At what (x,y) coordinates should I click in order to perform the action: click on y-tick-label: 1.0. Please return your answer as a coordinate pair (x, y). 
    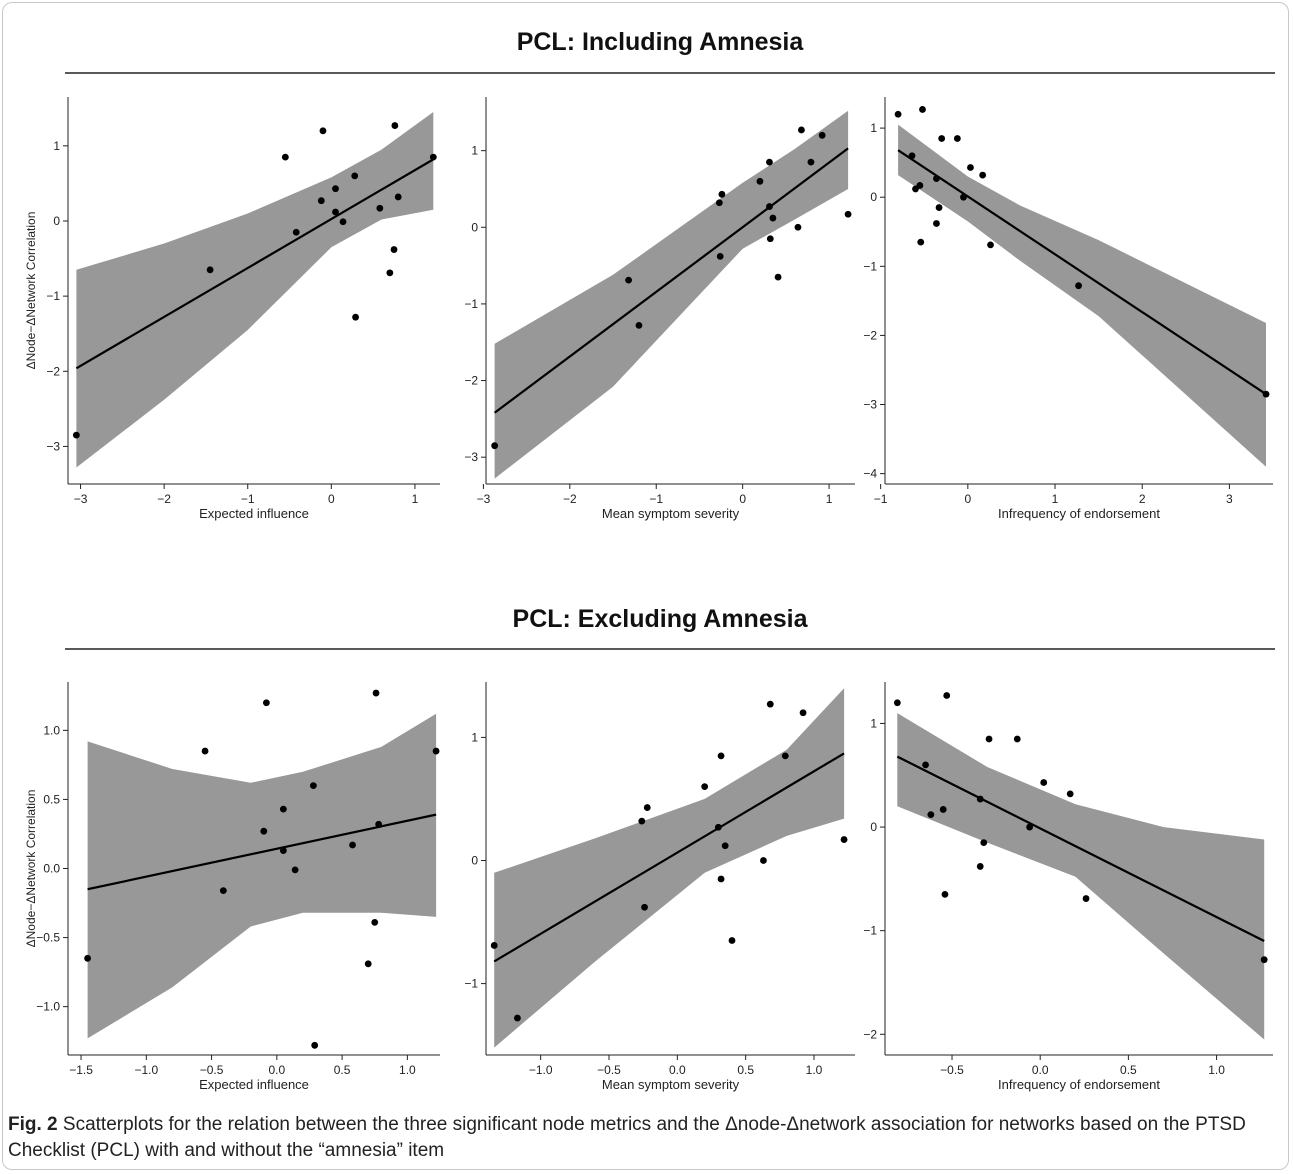
    Looking at the image, I should click on (51, 730).